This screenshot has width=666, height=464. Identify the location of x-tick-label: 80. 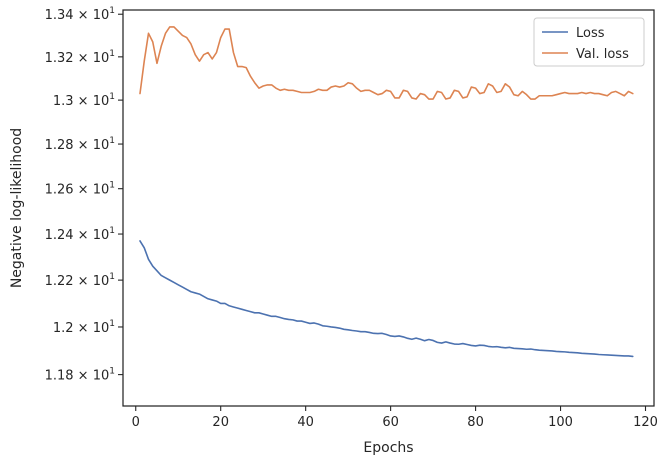
(475, 422).